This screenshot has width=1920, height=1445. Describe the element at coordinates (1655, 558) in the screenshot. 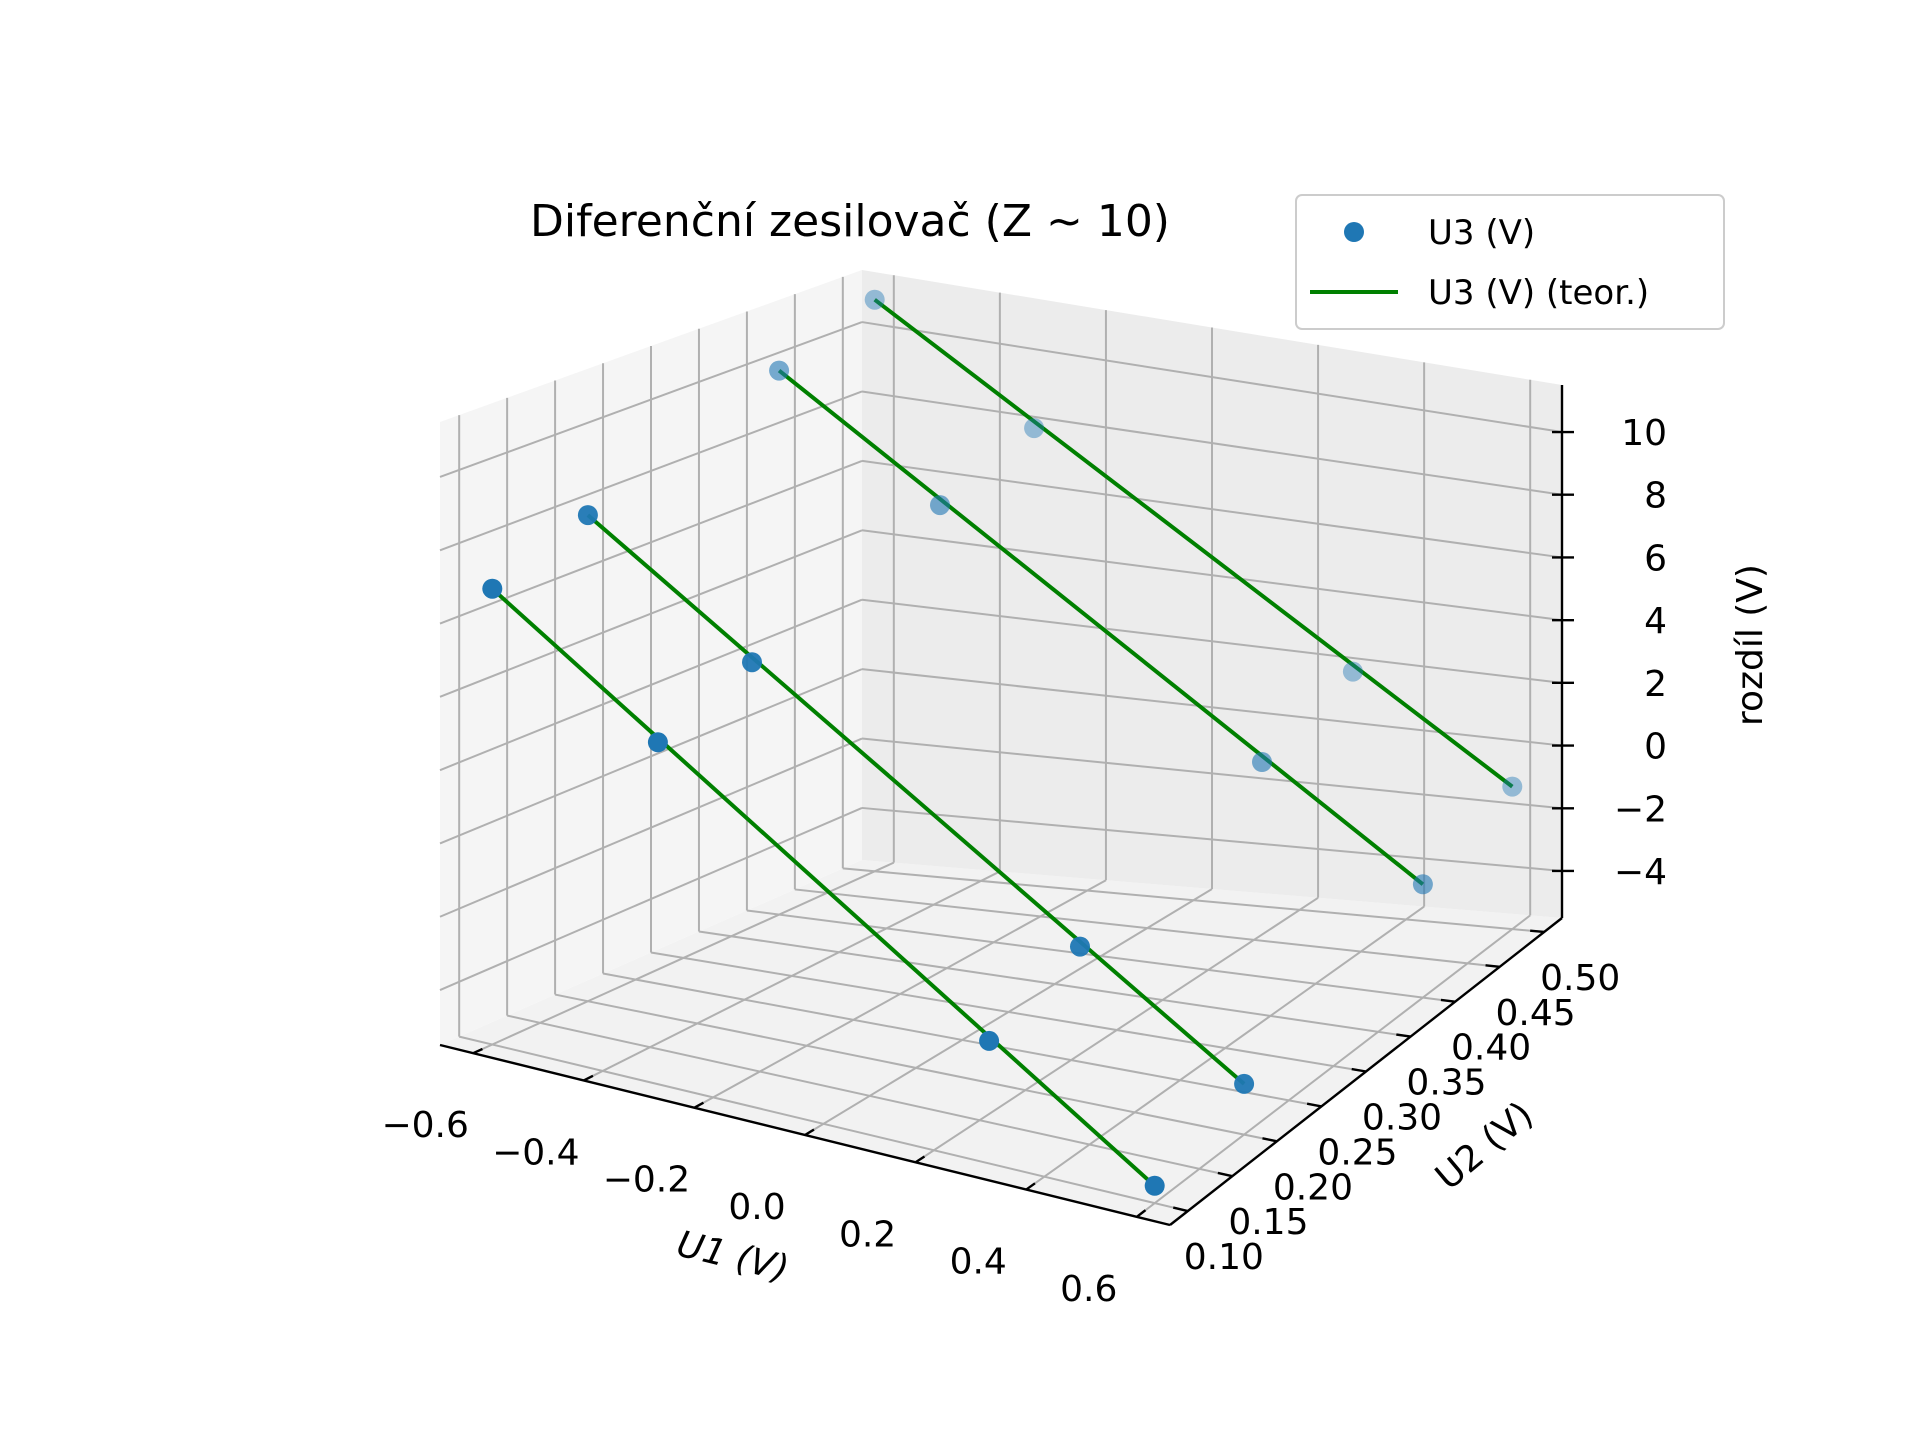

I see `z-tick-label: 6` at that location.